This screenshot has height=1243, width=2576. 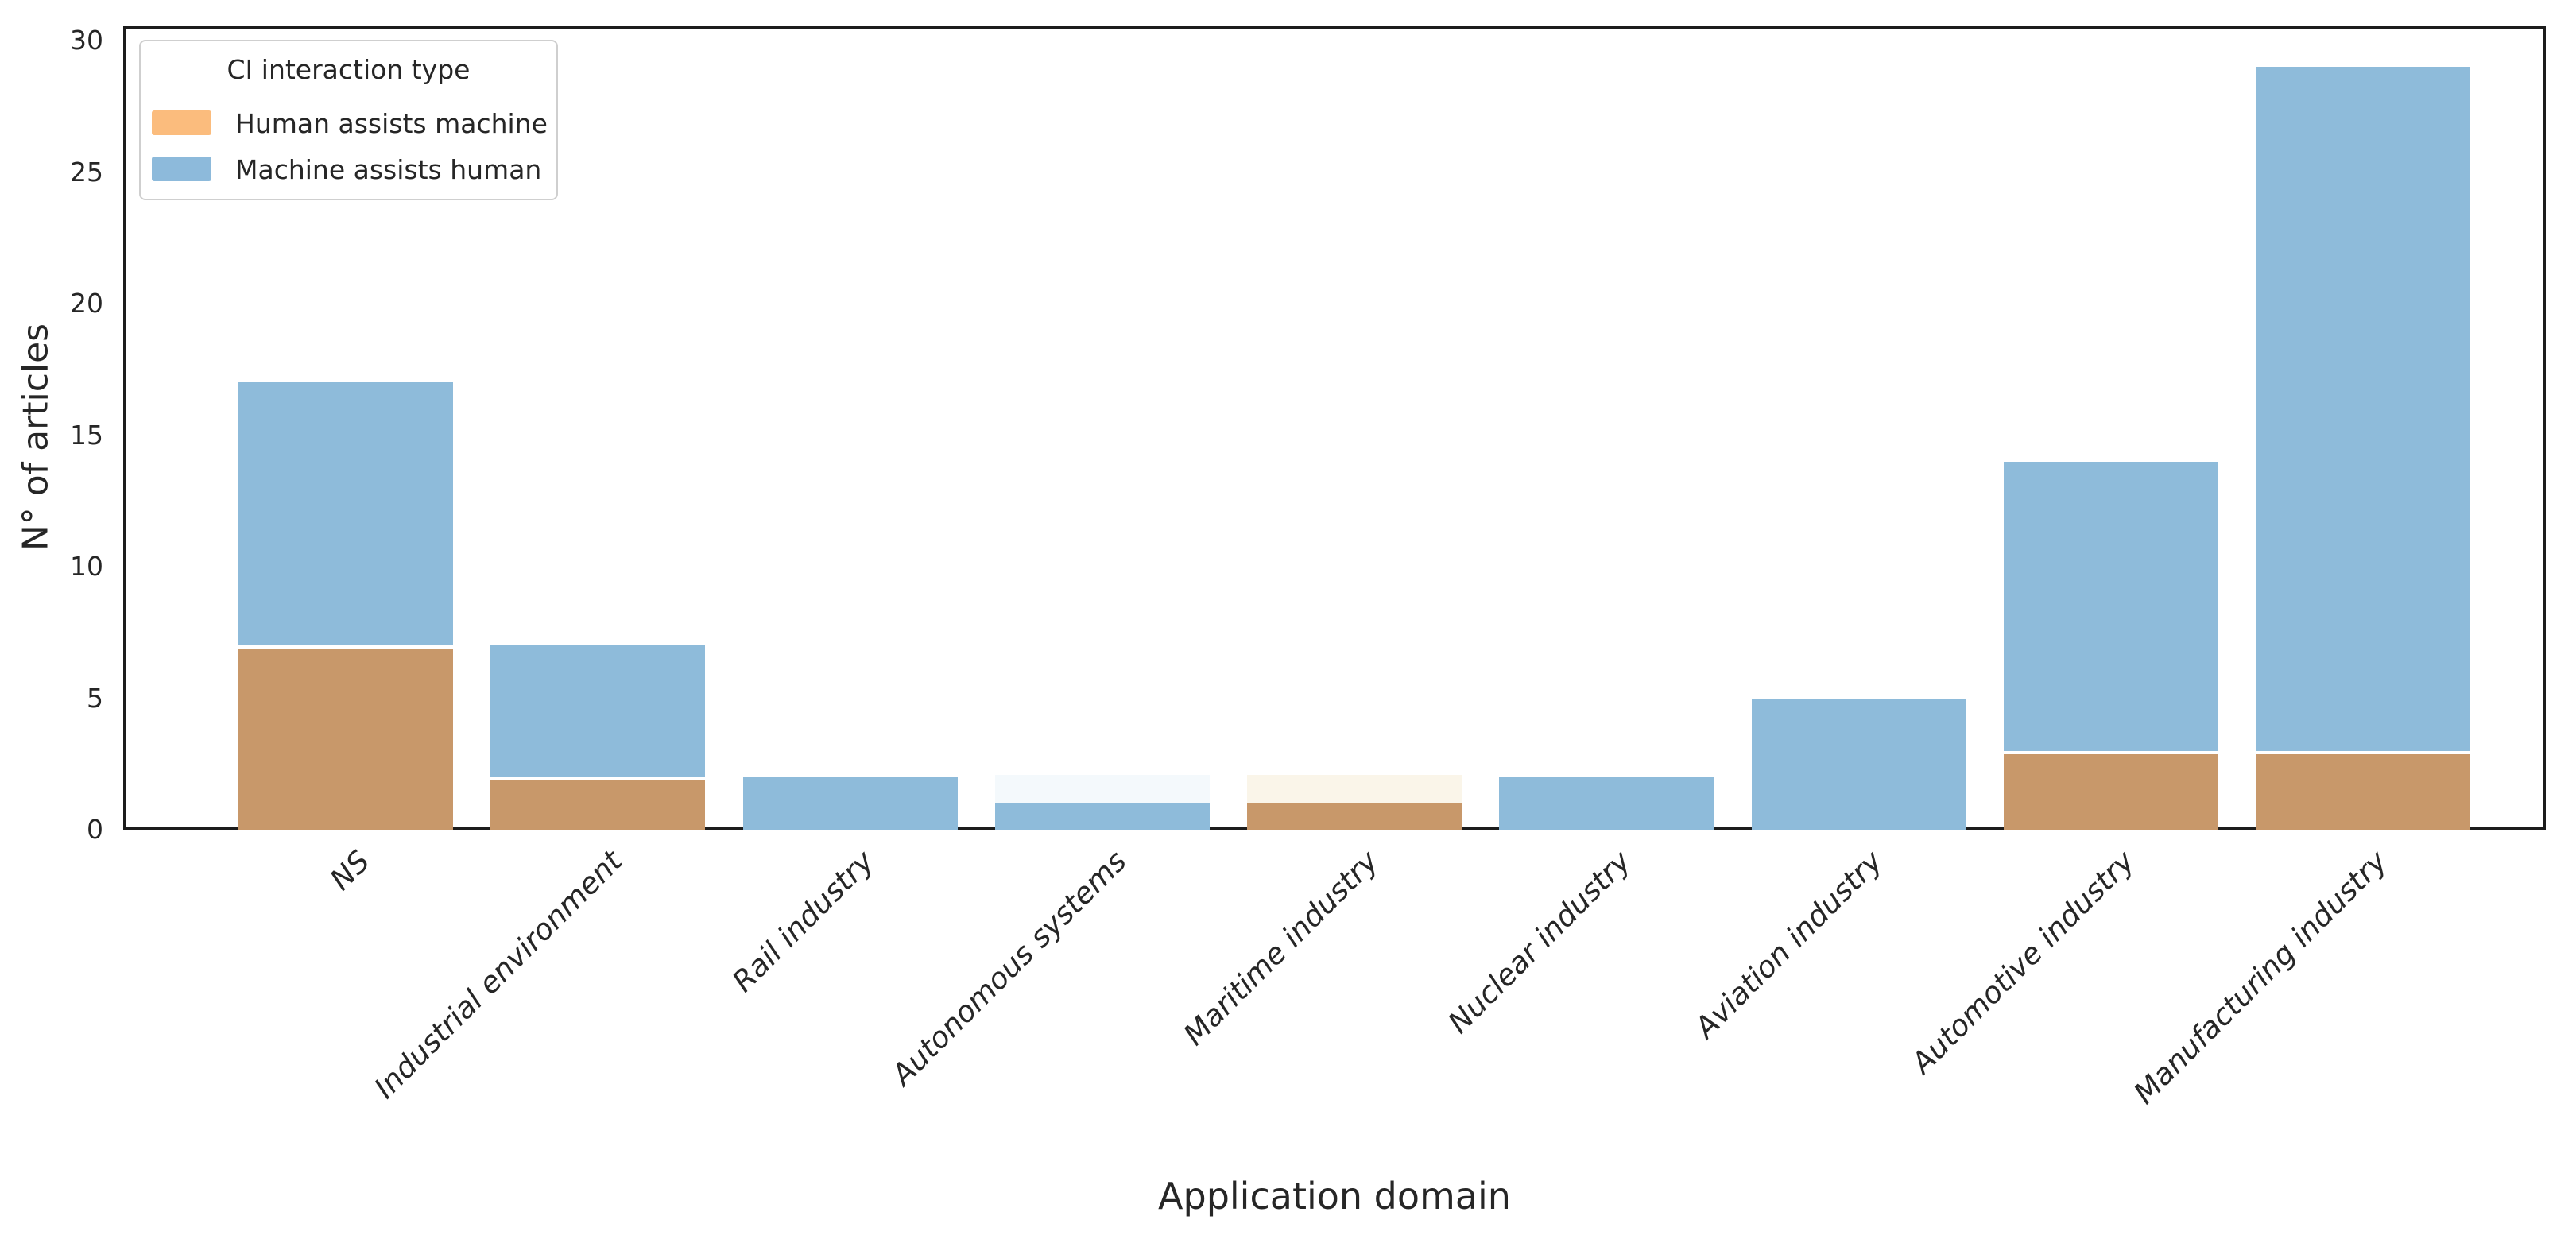 I want to click on x-tick-label: NS, so click(x=350, y=870).